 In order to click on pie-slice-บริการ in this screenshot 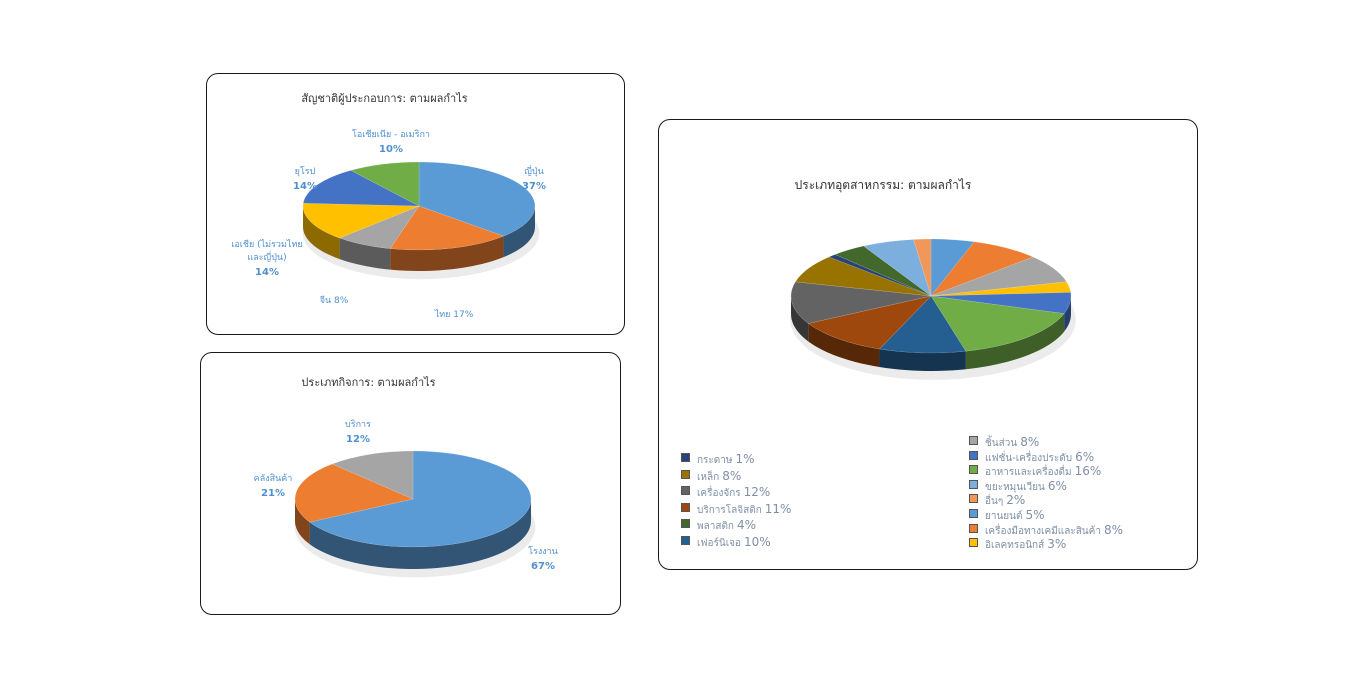, I will do `click(372, 475)`.